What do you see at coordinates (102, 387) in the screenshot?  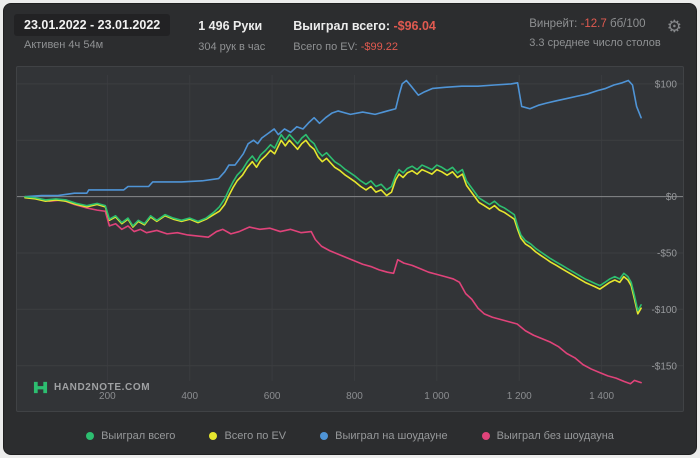 I see `hand2note-logo-text: HAND2NOTE.COM` at bounding box center [102, 387].